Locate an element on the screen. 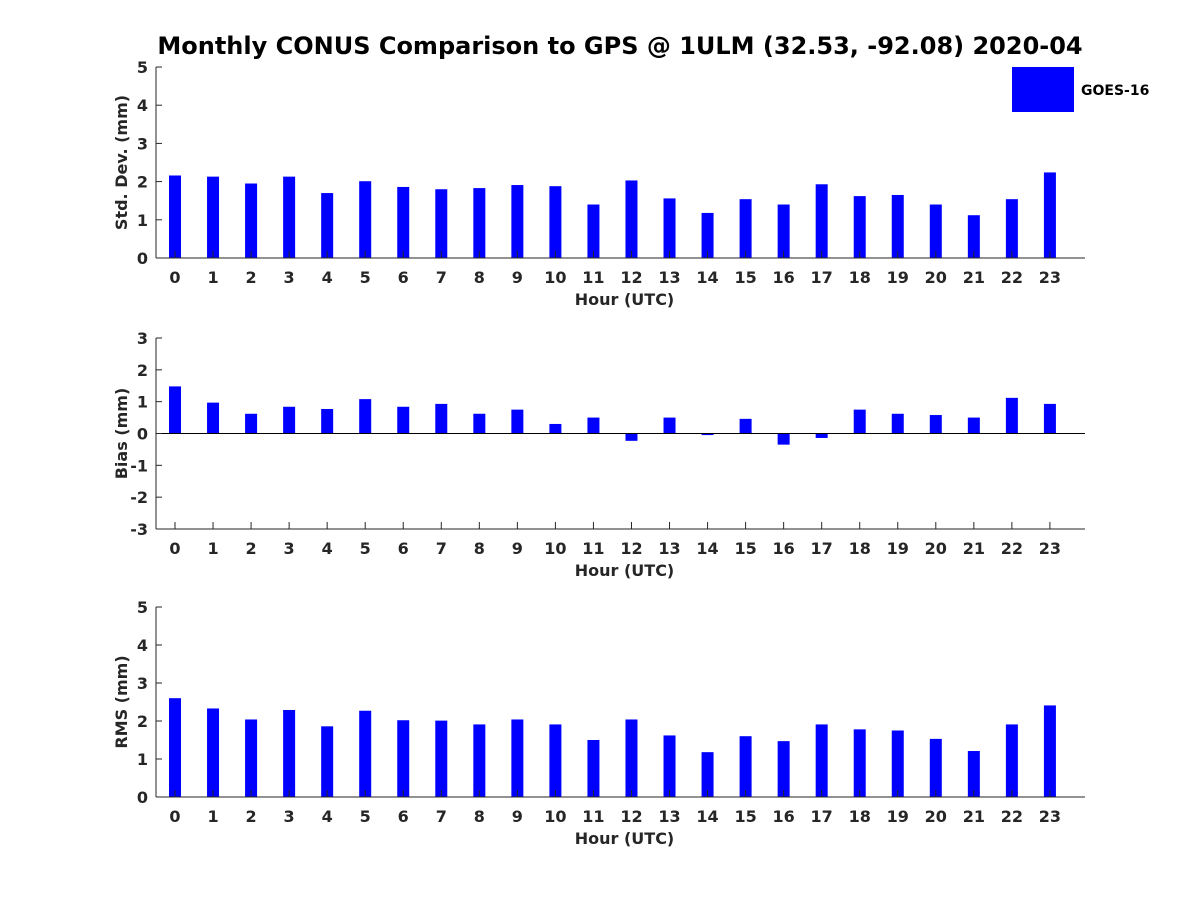  std-dev-x-tick-label: 23 is located at coordinates (1050, 277).